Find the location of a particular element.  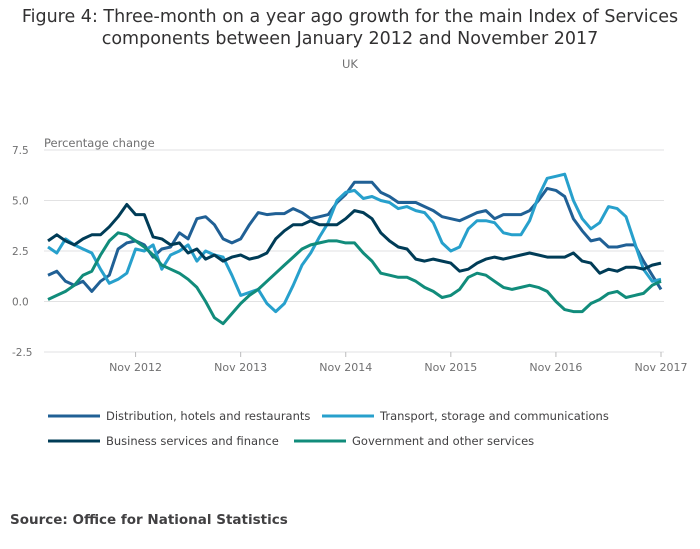

y-tick-label: 0.0 is located at coordinates (20, 303).